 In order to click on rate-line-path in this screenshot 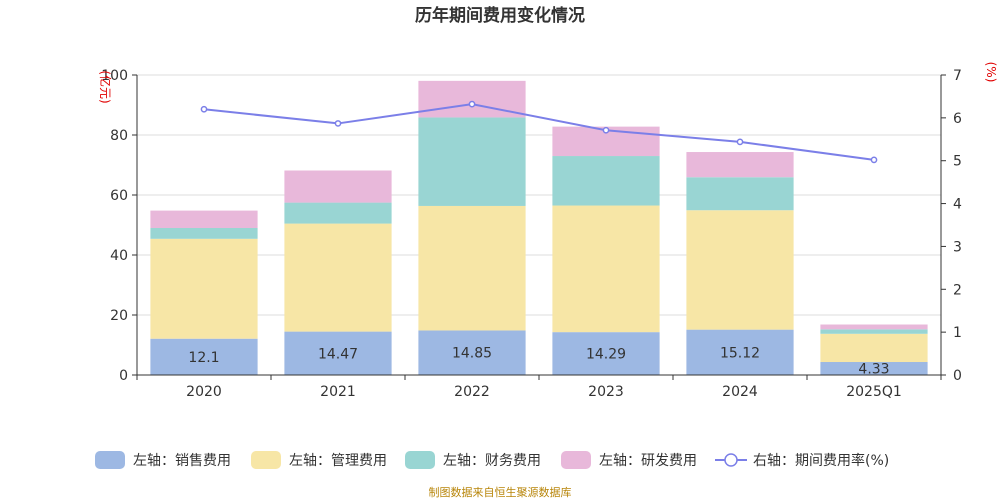, I will do `click(539, 132)`.